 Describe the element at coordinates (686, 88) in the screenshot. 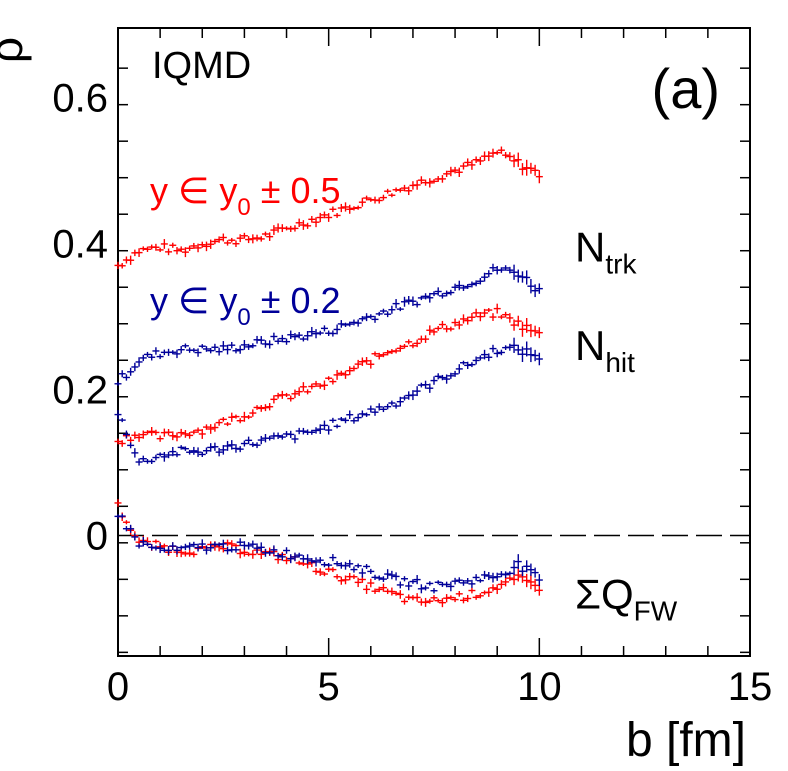

I see `panel-label: (a)` at that location.